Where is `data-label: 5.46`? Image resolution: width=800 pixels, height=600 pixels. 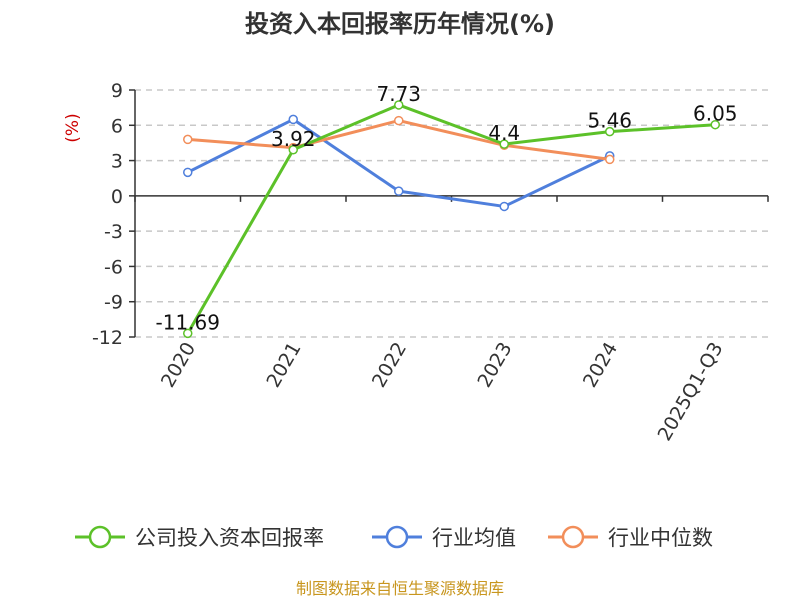
data-label: 5.46 is located at coordinates (609, 121).